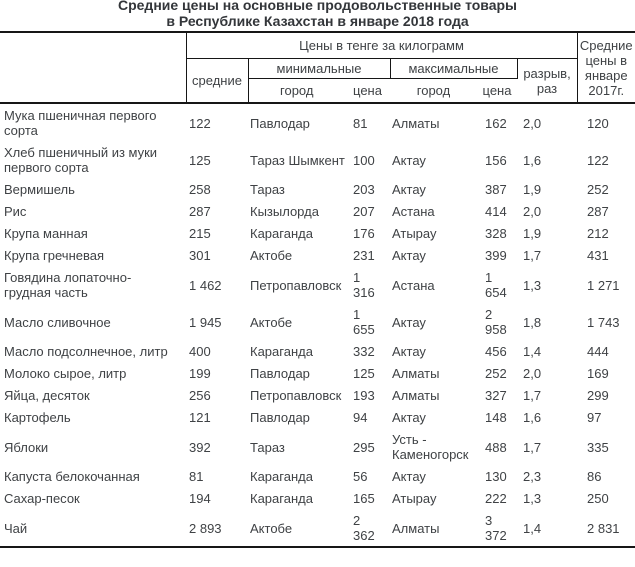 This screenshot has height=567, width=635. What do you see at coordinates (497, 91) in the screenshot?
I see `max-price-column-header: цена` at bounding box center [497, 91].